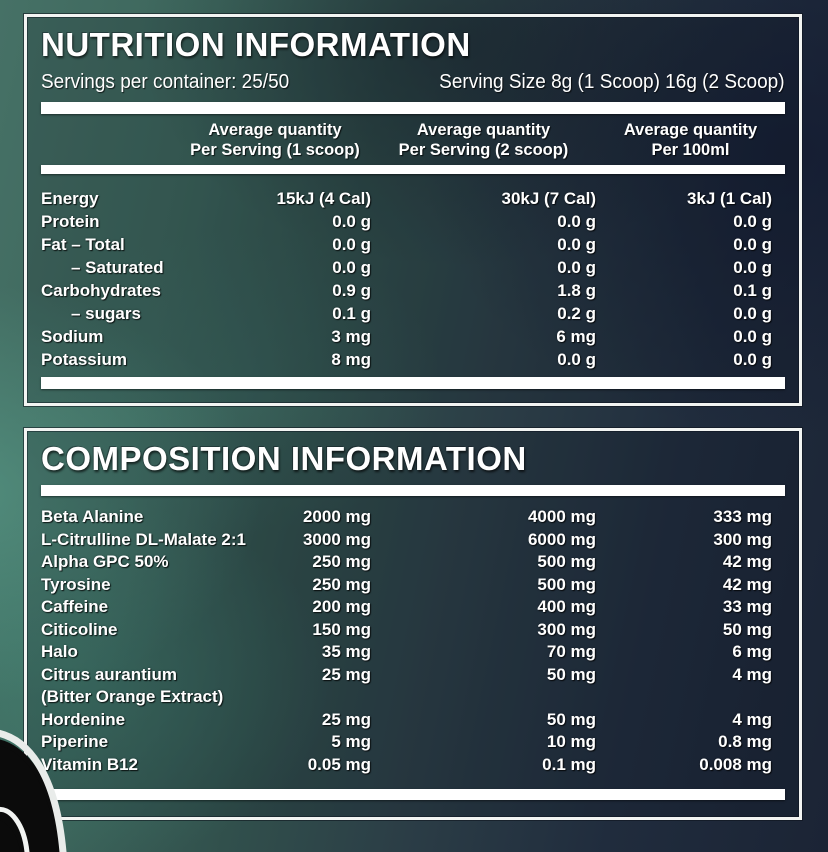 The width and height of the screenshot is (828, 852). What do you see at coordinates (413, 765) in the screenshot?
I see `table-row: Vitamin B12 0.05 mg 0.1 mg 0.008 mg` at bounding box center [413, 765].